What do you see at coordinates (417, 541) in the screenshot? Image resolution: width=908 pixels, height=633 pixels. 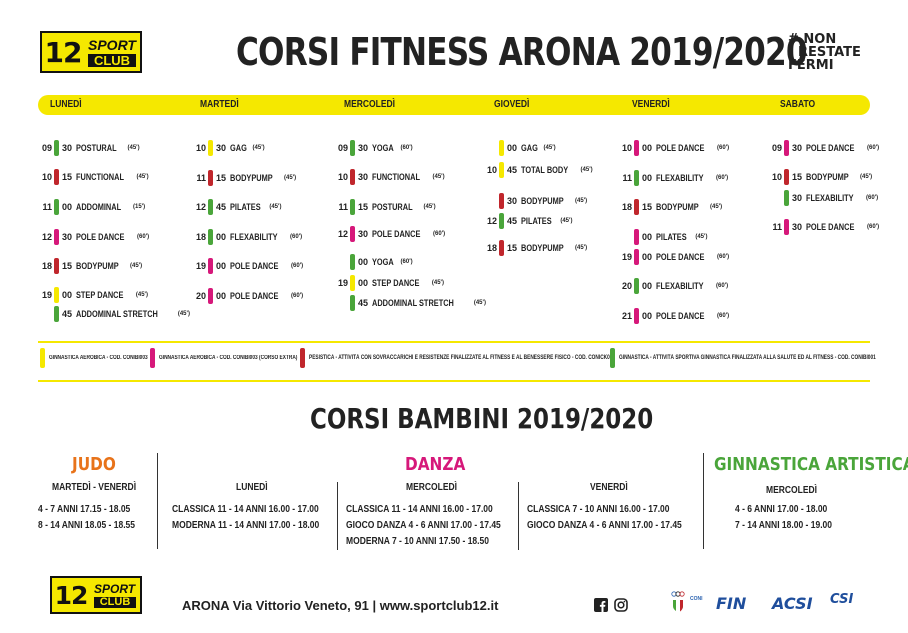 I see `danza-mercoledi-row: MODERNA 7 - 10 ANNI 17.50 - 18.50` at bounding box center [417, 541].